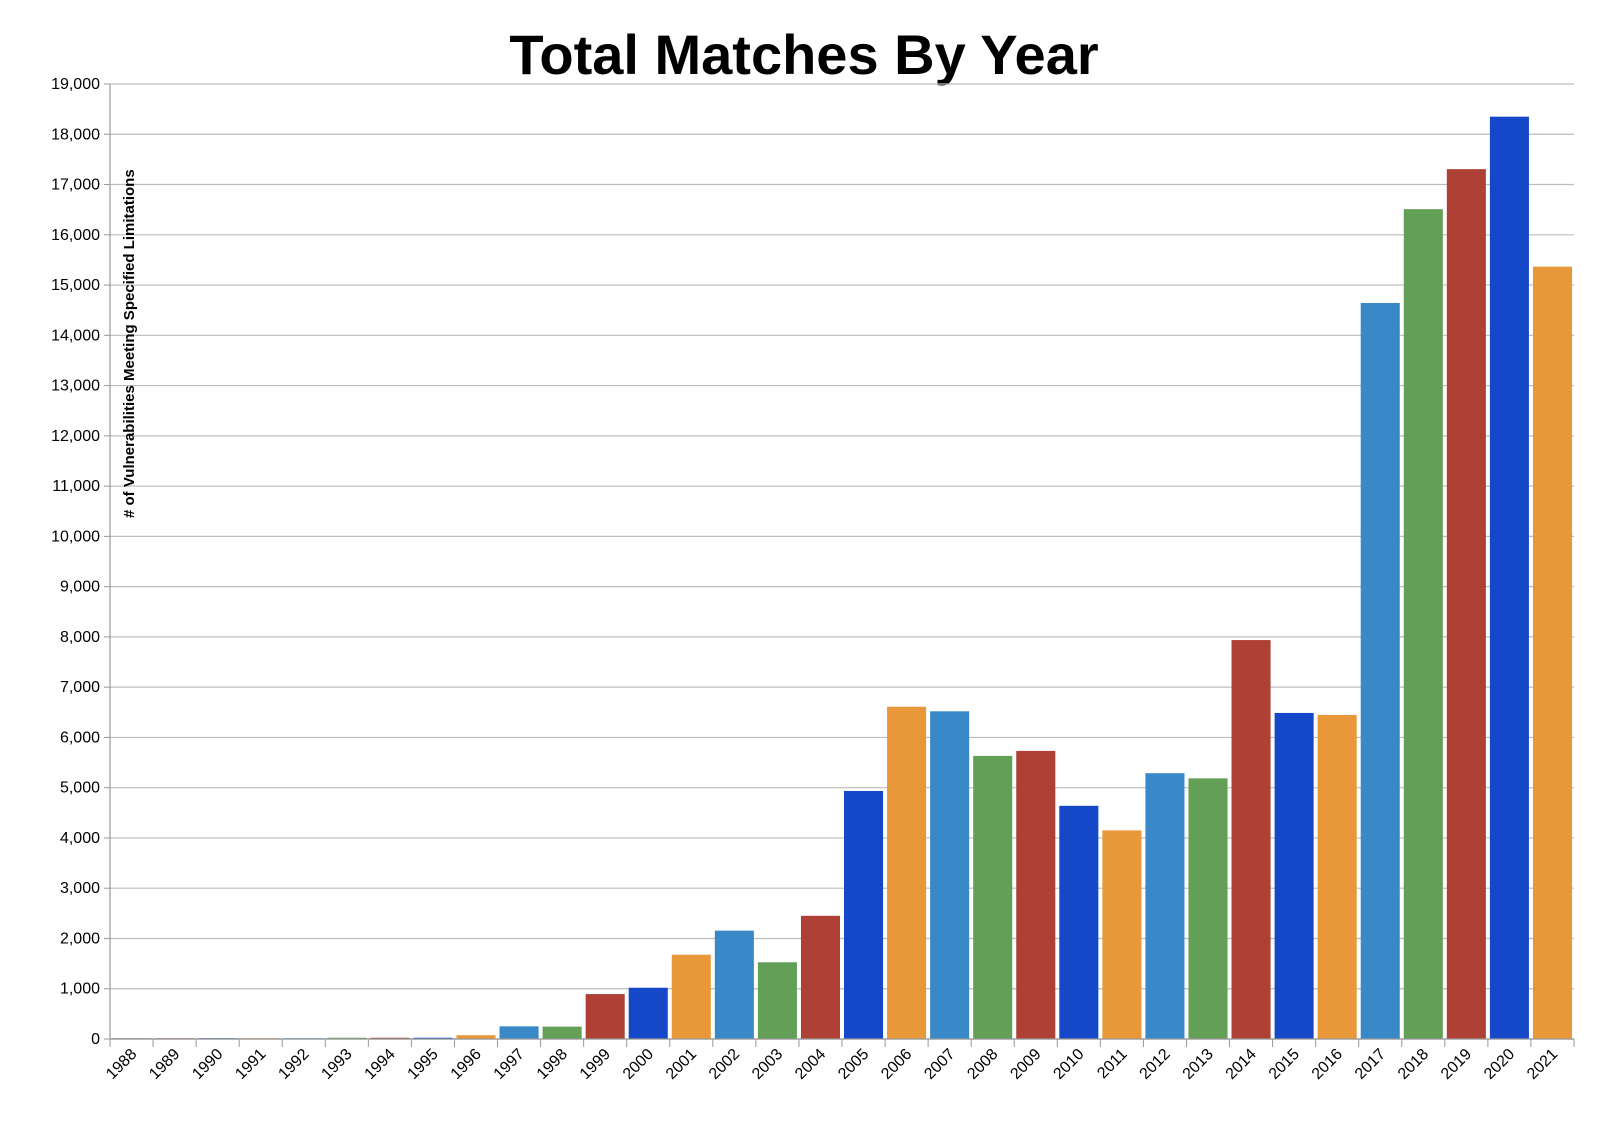 The height and width of the screenshot is (1134, 1608). What do you see at coordinates (1456, 1064) in the screenshot?
I see `x-tick-label: 2019` at bounding box center [1456, 1064].